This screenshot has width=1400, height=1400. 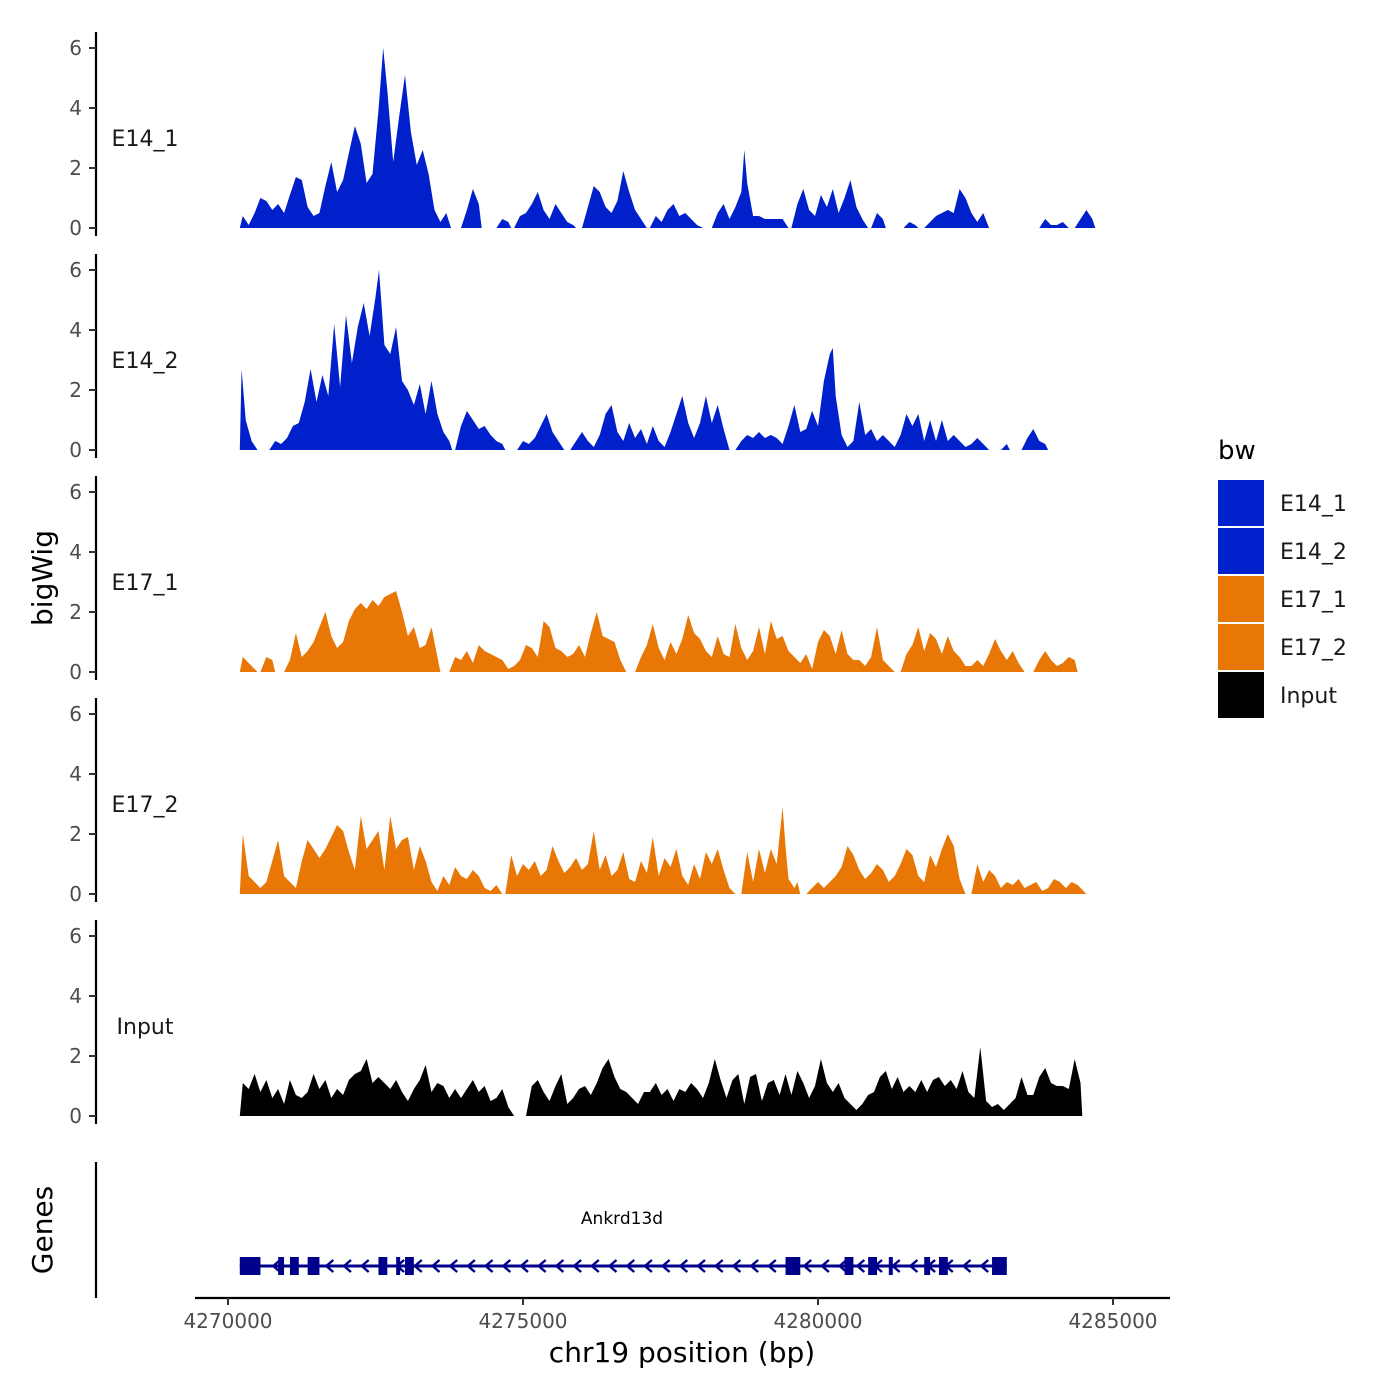 What do you see at coordinates (522, 1321) in the screenshot?
I see `x-tick-label: 4275000` at bounding box center [522, 1321].